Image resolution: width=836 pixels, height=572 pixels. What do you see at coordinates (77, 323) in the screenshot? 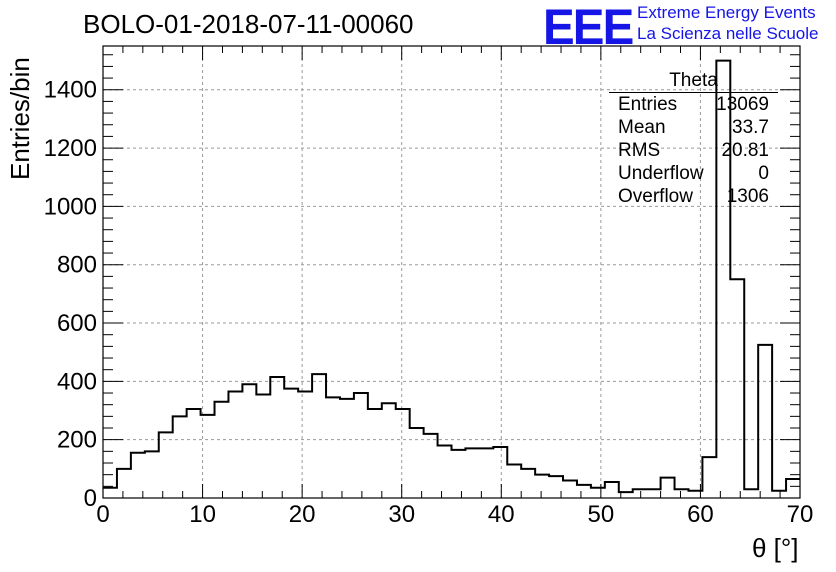
I see `y-tick-label: 600` at bounding box center [77, 323].